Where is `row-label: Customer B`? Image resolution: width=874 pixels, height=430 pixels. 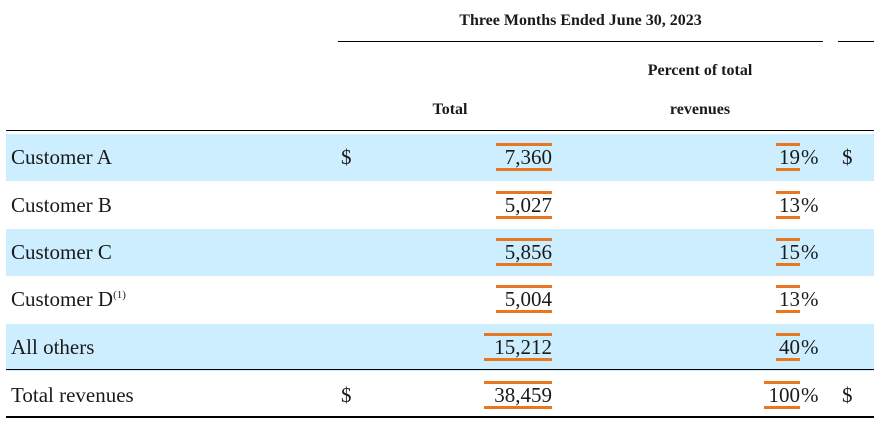 row-label: Customer B is located at coordinates (61, 205).